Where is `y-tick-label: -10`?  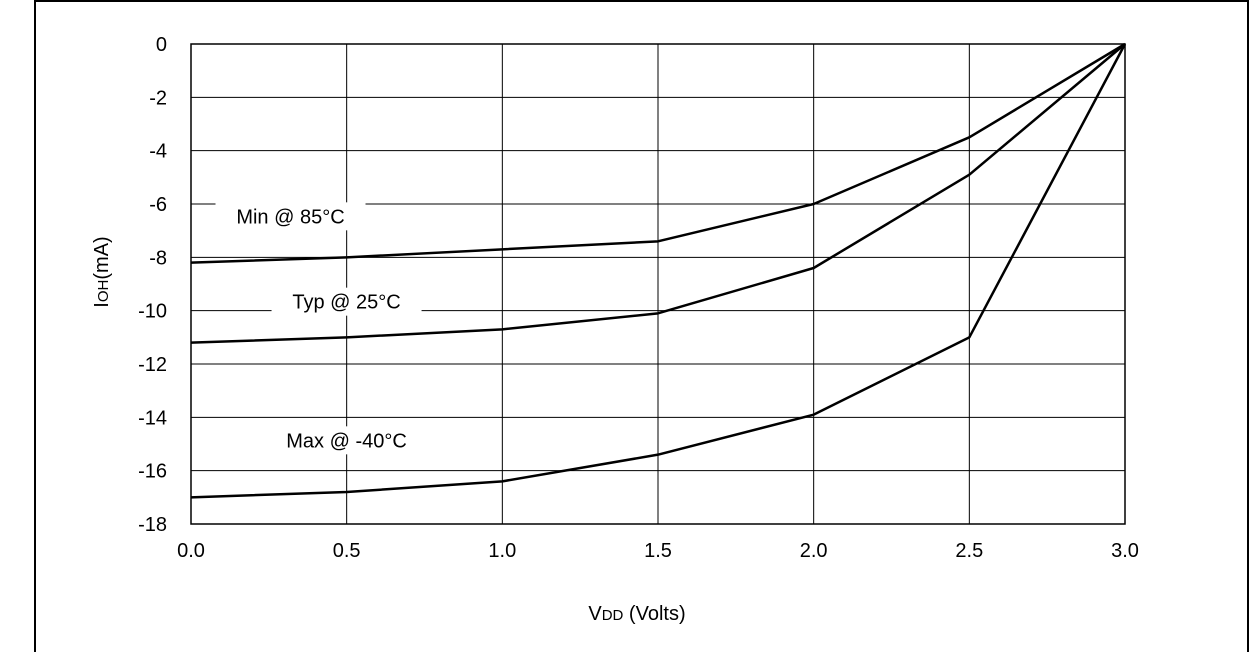 y-tick-label: -10 is located at coordinates (152, 312).